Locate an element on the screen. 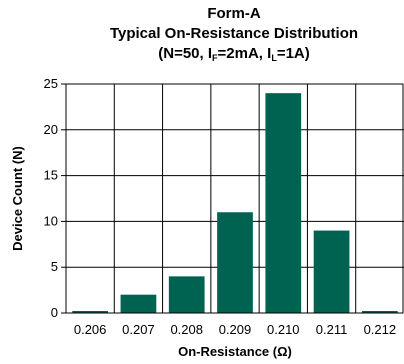 The image size is (404, 364). title-line3-prefix: (N=50, I is located at coordinates (185, 53).